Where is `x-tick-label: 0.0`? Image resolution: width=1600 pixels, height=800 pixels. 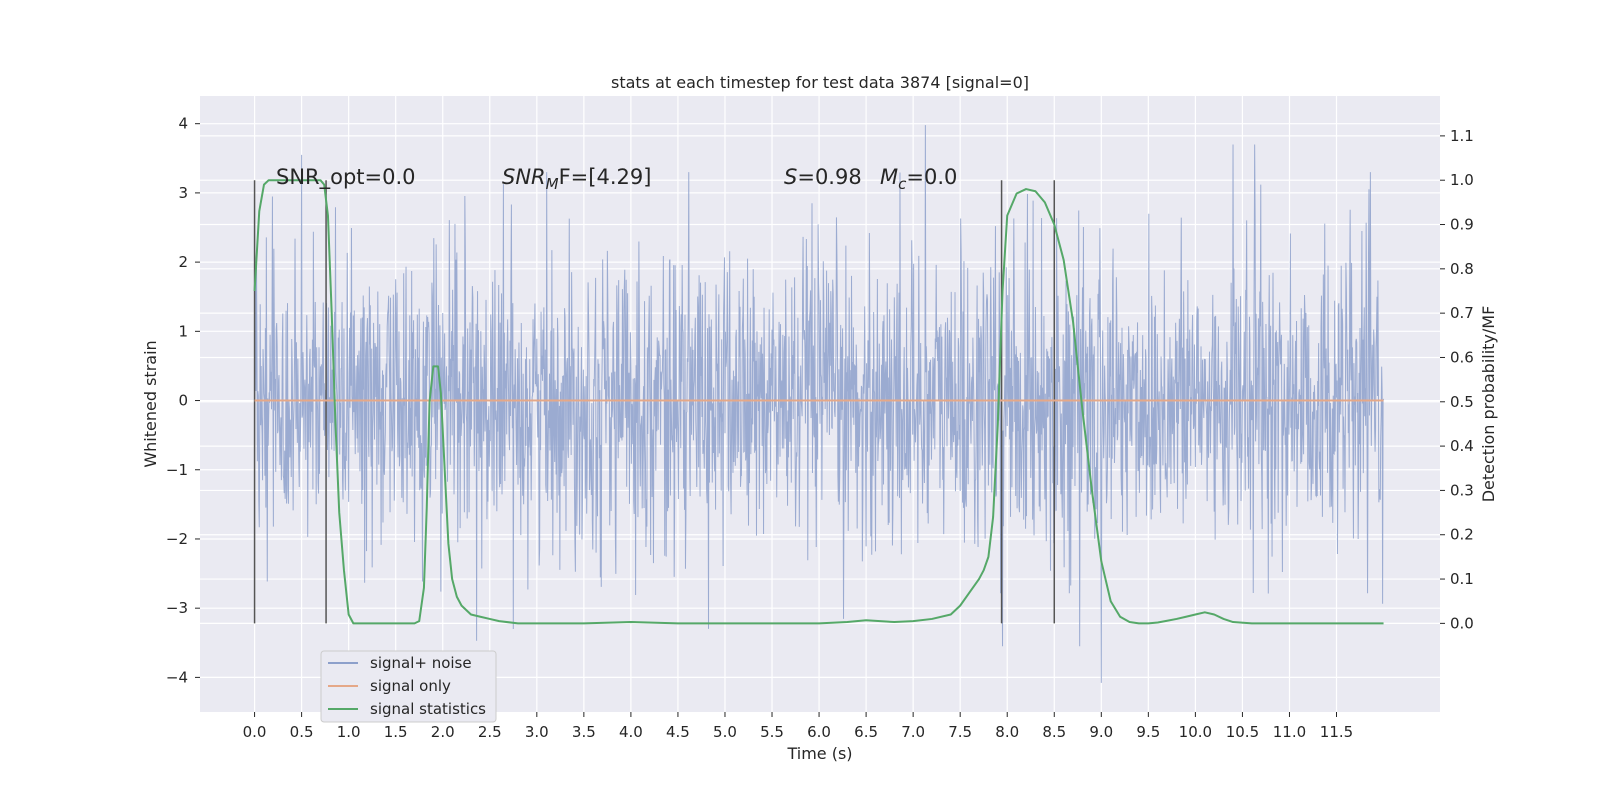
x-tick-label: 0.0 is located at coordinates (255, 732).